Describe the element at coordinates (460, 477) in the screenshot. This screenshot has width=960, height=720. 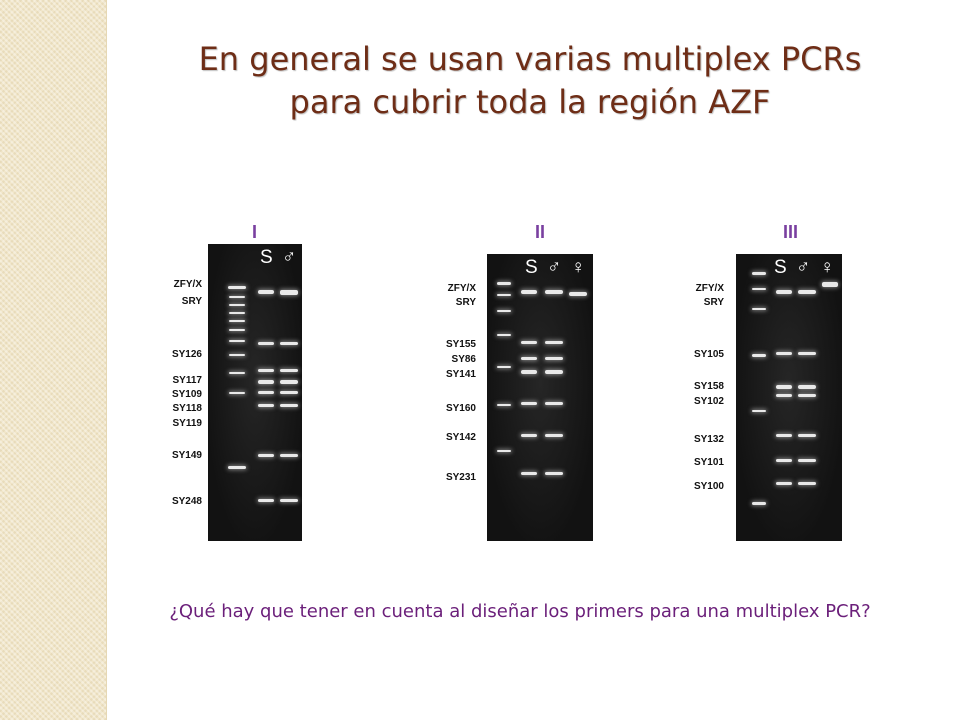
I see `marker-label: SY231` at that location.